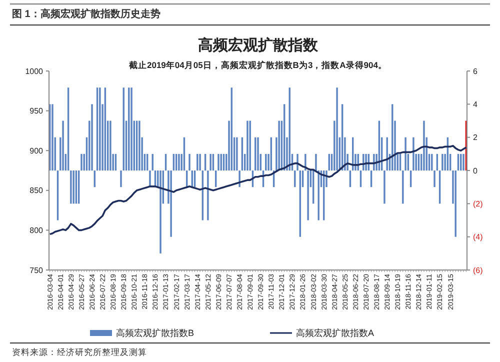  I want to click on text: 资料来源：经济研究所整理及测算, so click(79, 352).